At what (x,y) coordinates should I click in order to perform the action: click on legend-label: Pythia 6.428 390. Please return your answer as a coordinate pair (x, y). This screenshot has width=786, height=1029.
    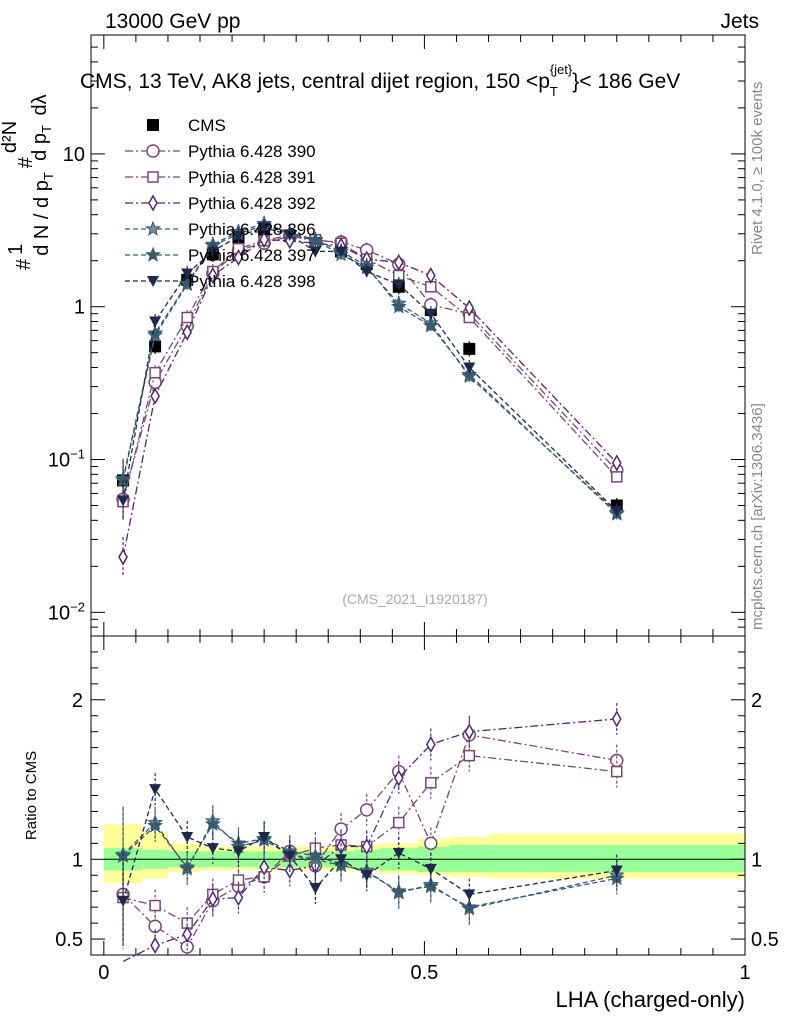
    Looking at the image, I should click on (252, 151).